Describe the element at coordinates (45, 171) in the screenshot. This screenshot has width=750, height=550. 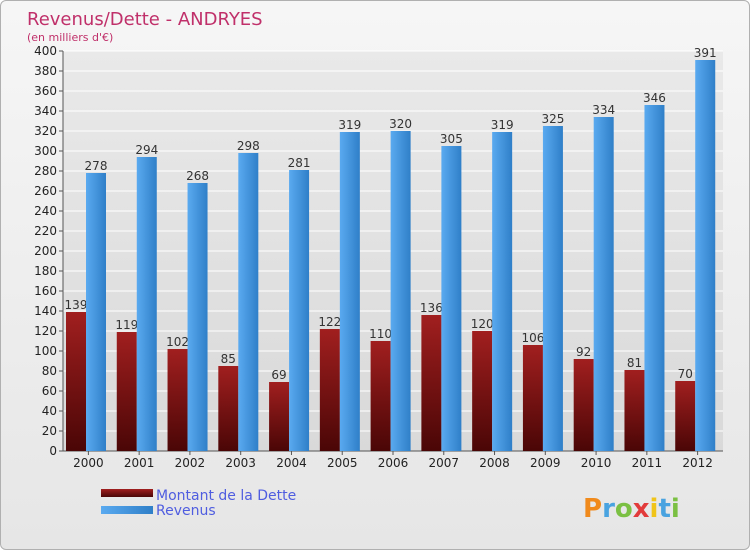
I see `y-tick-label: 280` at that location.